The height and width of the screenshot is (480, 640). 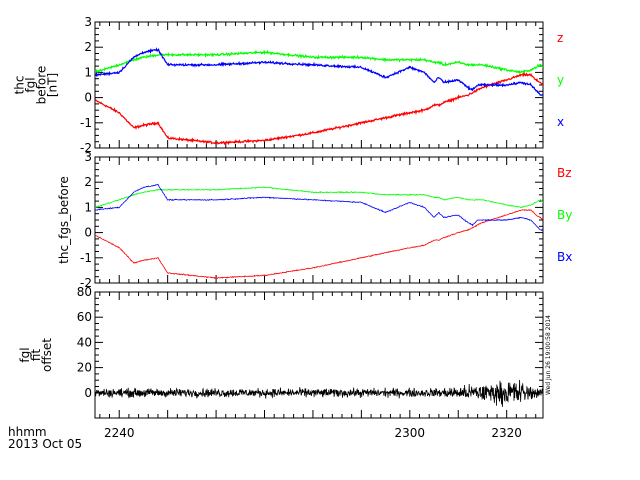 I want to click on y-axis-title: fit, so click(x=36, y=355).